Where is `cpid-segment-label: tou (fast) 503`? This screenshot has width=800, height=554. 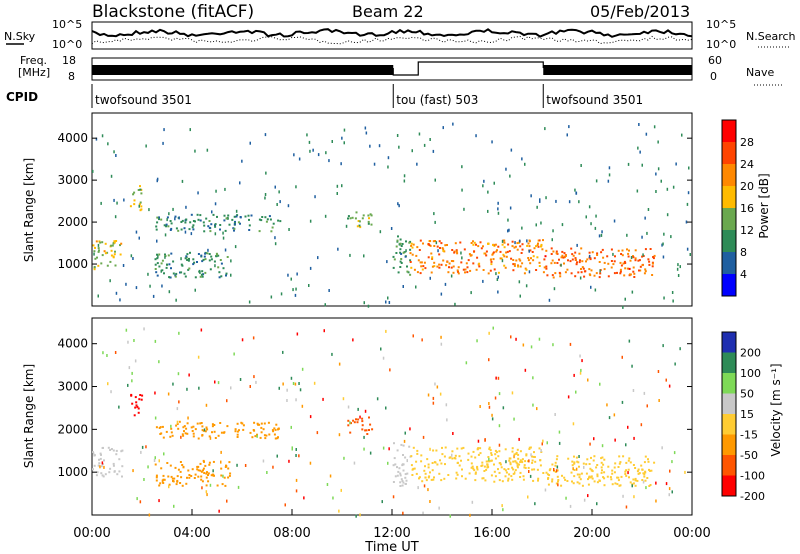 cpid-segment-label: tou (fast) 503 is located at coordinates (437, 100).